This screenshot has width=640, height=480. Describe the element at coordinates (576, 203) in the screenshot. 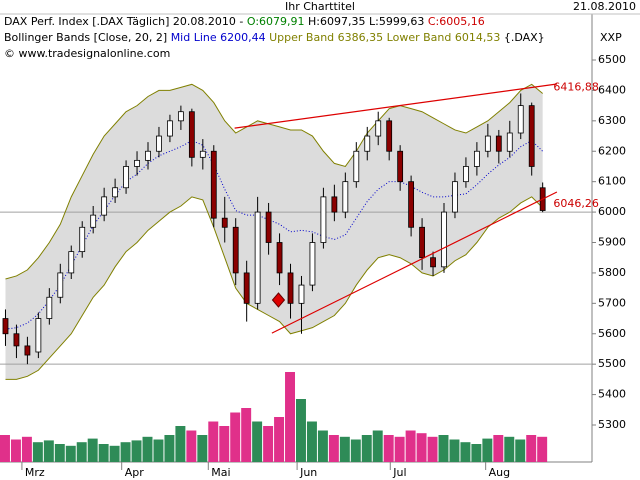

I see `annotation: 6046,26` at that location.